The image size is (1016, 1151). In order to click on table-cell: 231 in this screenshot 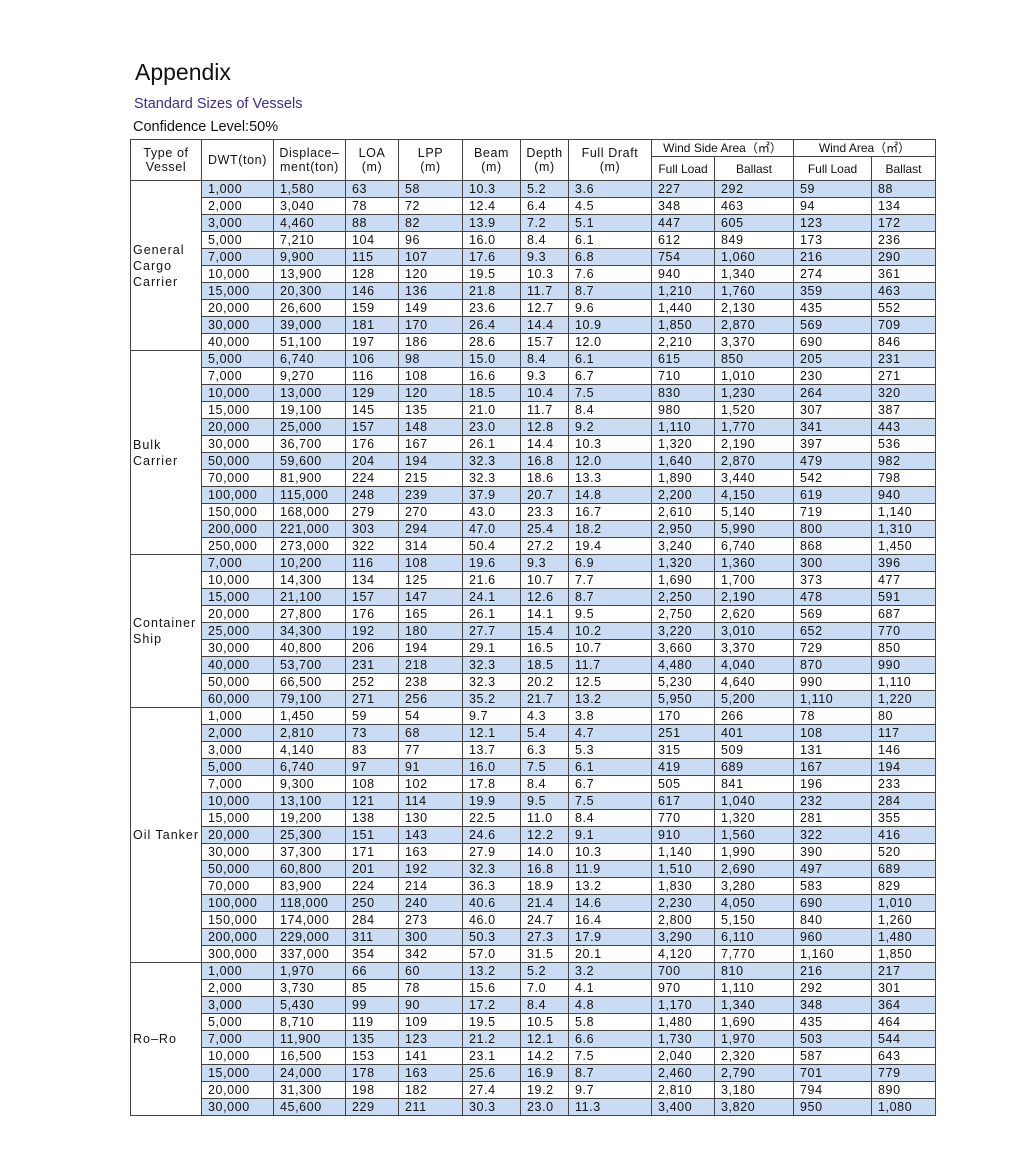, I will do `click(903, 359)`.